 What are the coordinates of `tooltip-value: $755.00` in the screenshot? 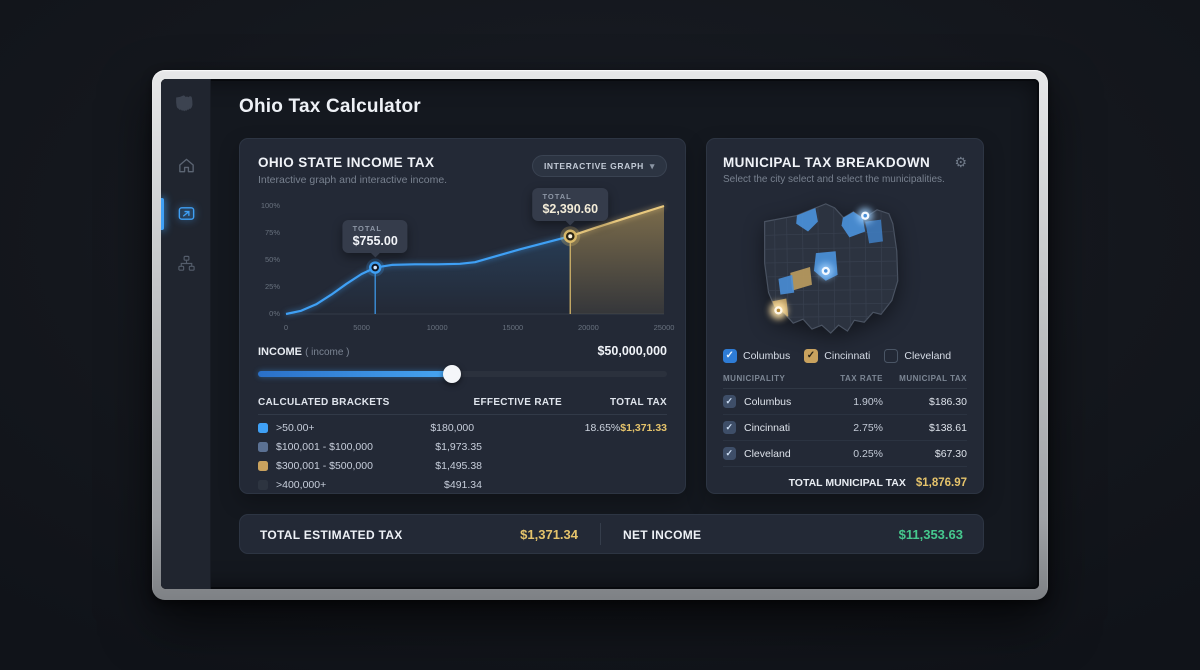 It's located at (375, 240).